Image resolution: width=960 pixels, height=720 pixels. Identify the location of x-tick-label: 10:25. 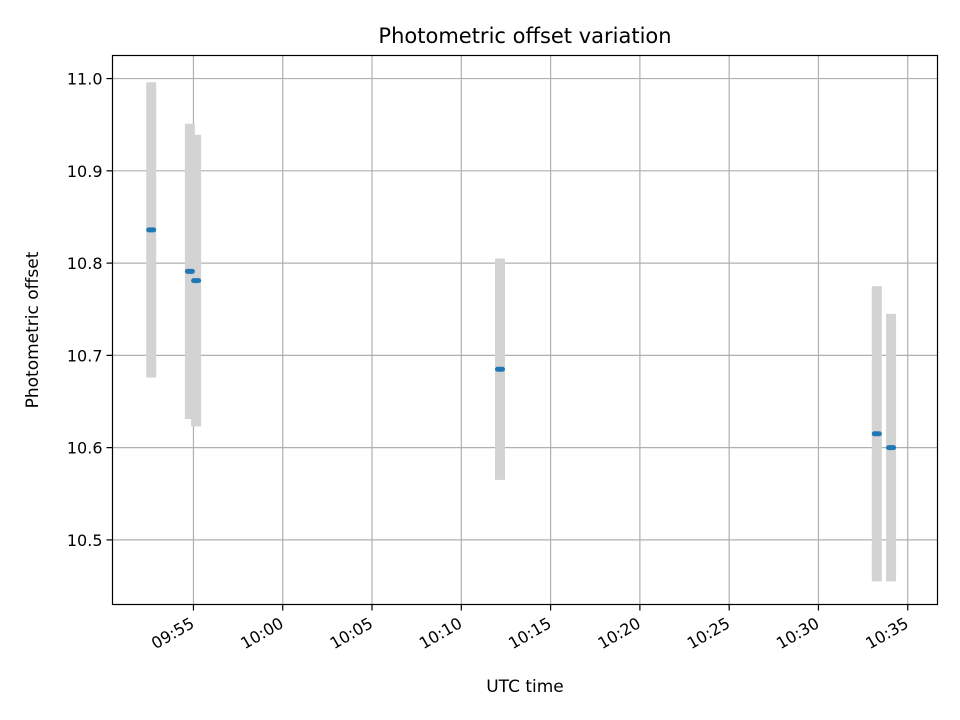
(708, 634).